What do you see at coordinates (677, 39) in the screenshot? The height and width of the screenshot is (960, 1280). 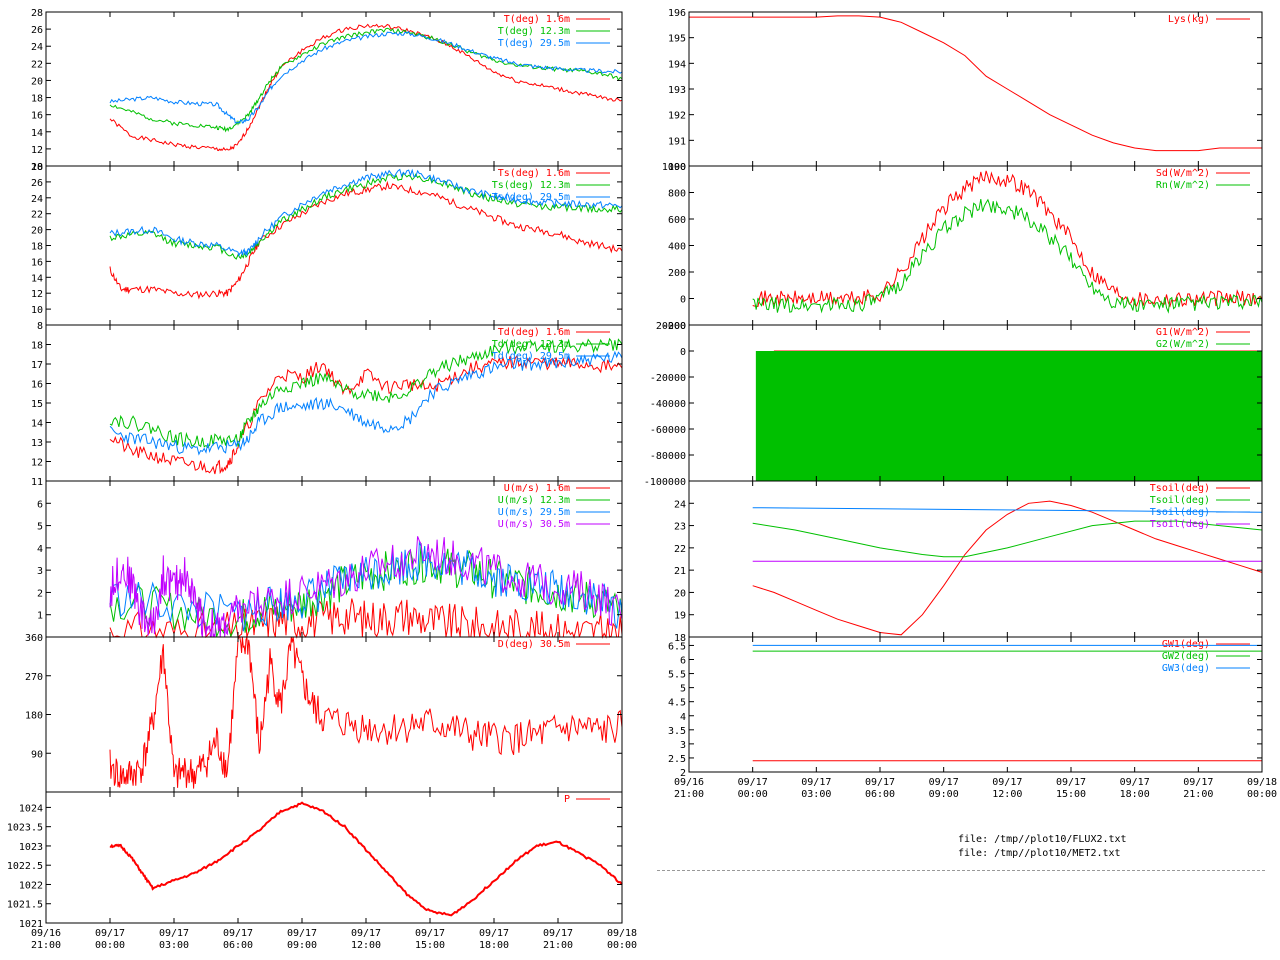 I see `ylabel-Lys-5: 195` at bounding box center [677, 39].